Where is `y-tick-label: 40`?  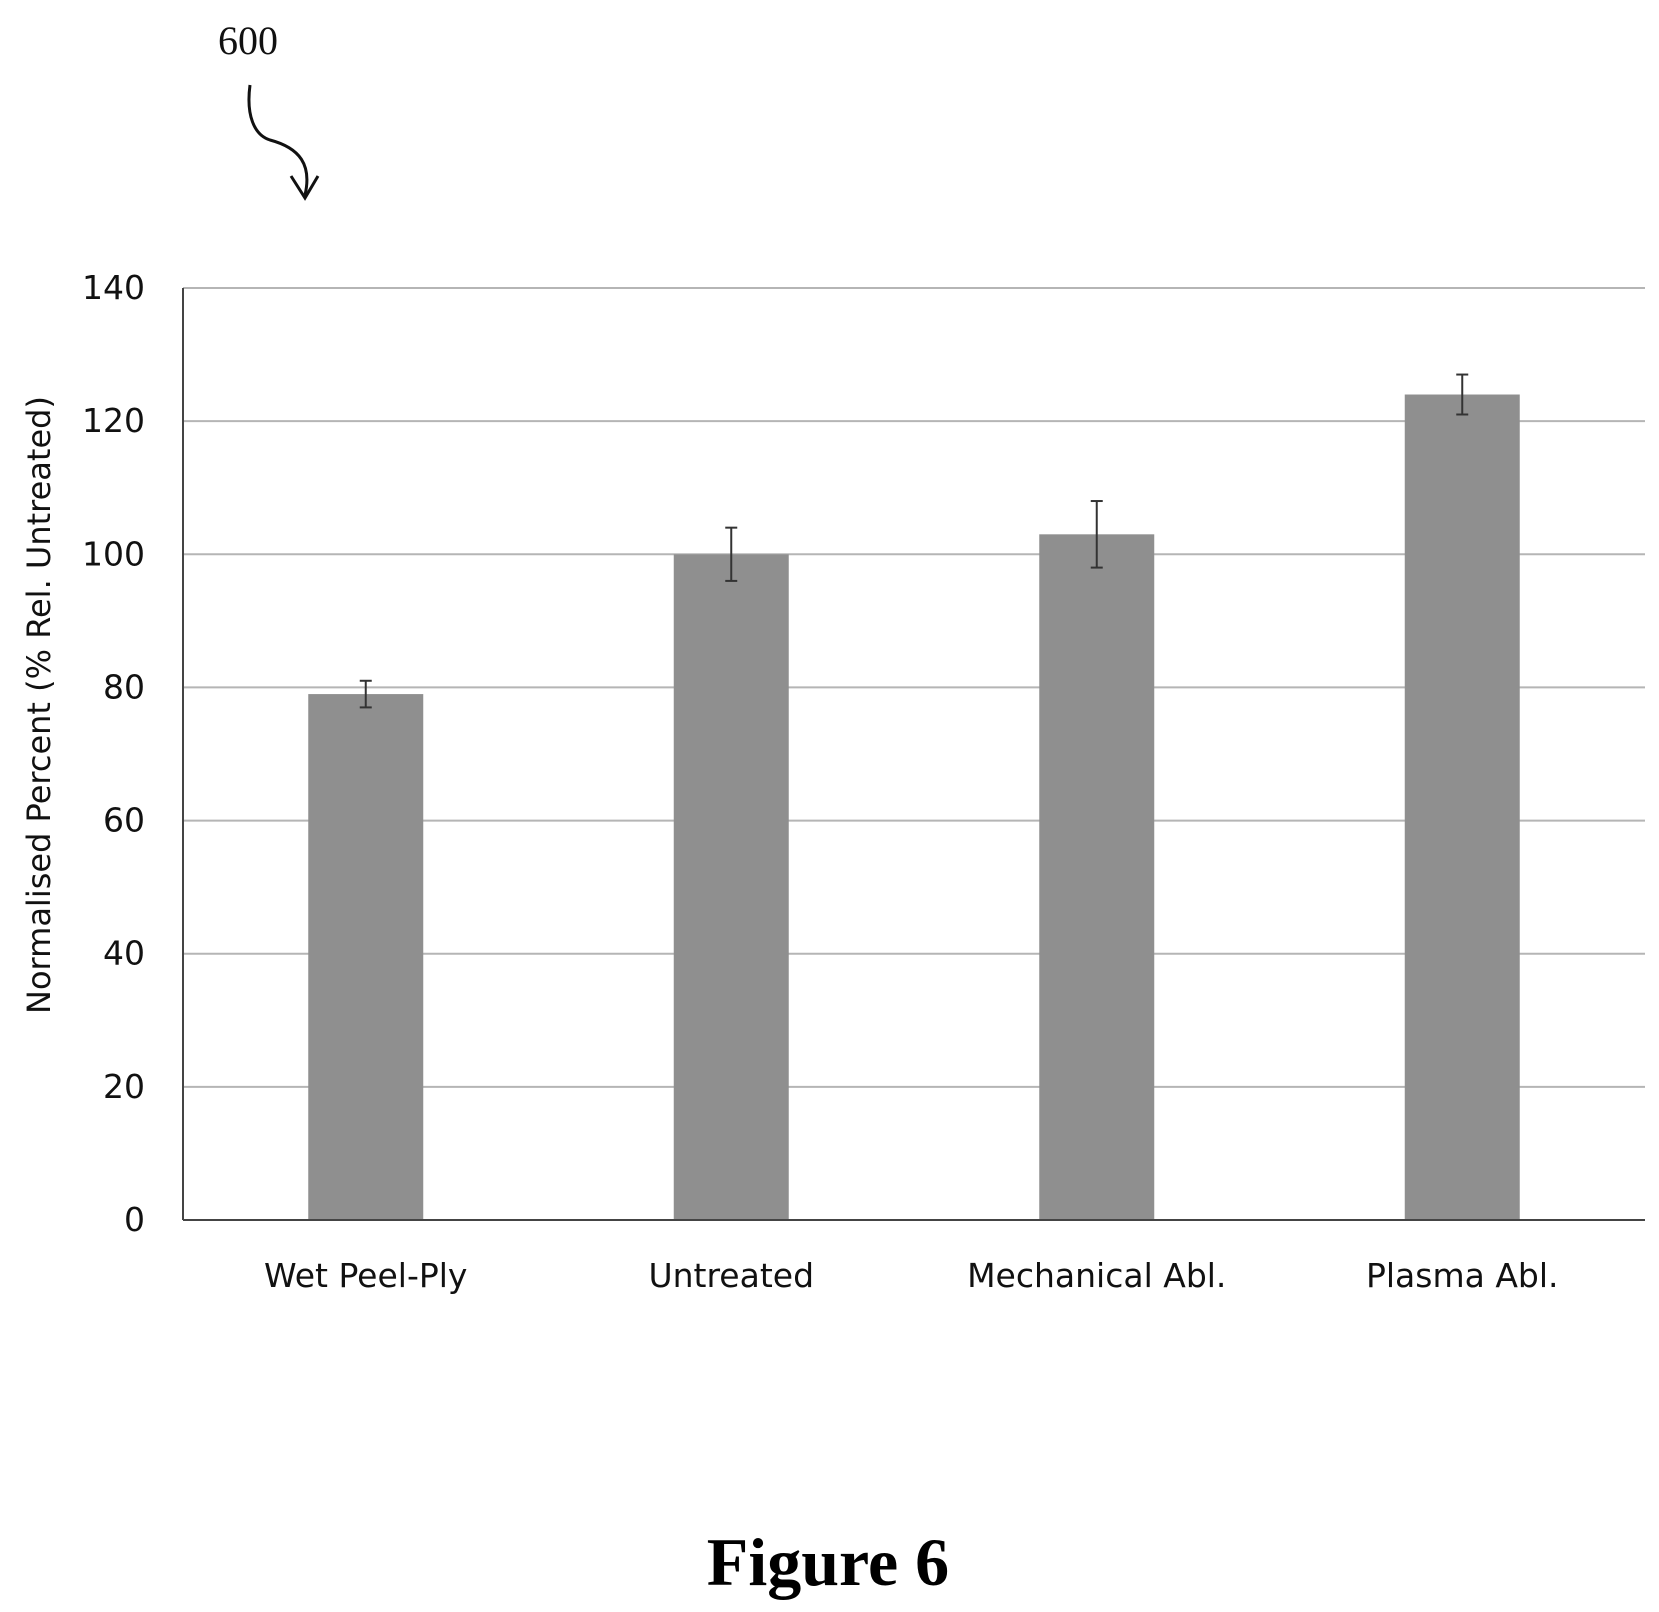
y-tick-label: 40 is located at coordinates (124, 953).